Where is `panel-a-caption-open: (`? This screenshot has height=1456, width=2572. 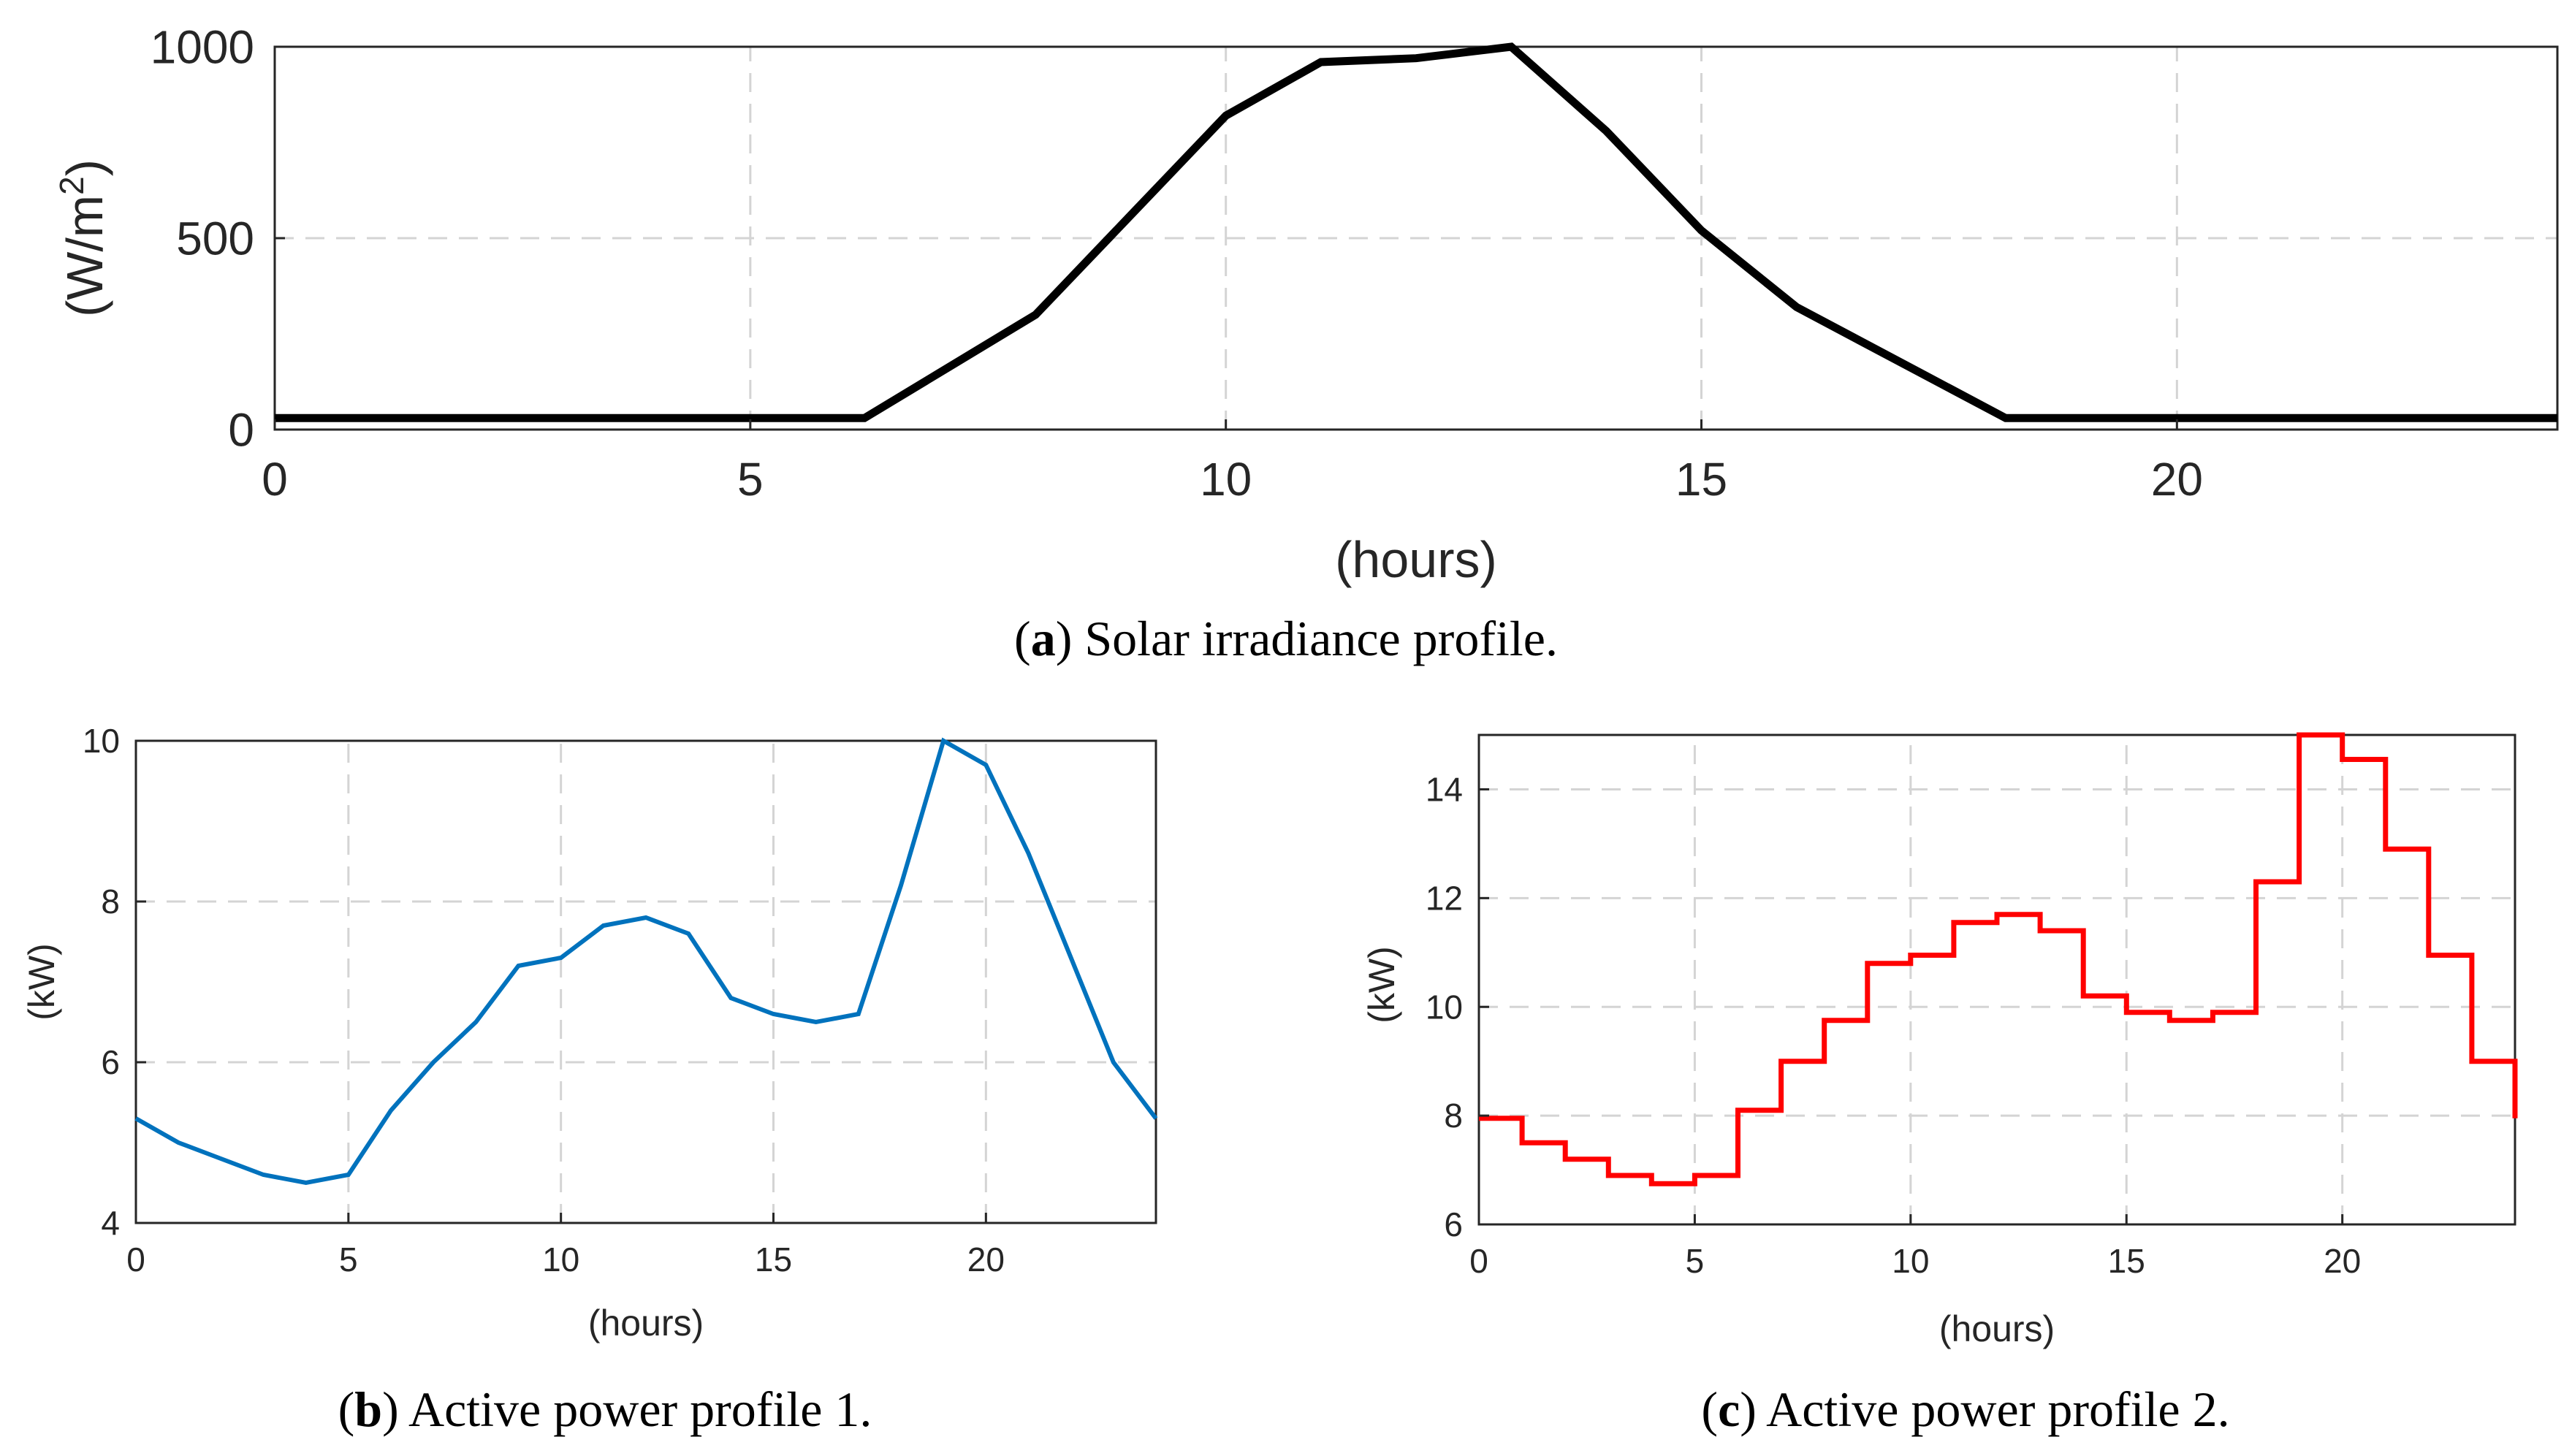
panel-a-caption-open: ( is located at coordinates (1022, 638).